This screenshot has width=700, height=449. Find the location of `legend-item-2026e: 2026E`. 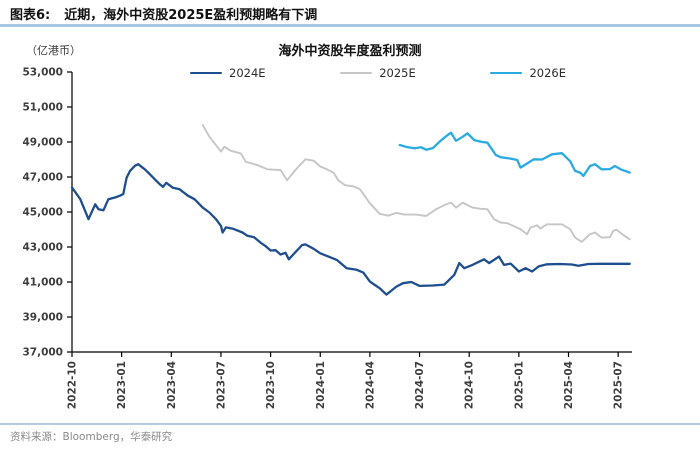

legend-item-2026e: 2026E is located at coordinates (528, 73).